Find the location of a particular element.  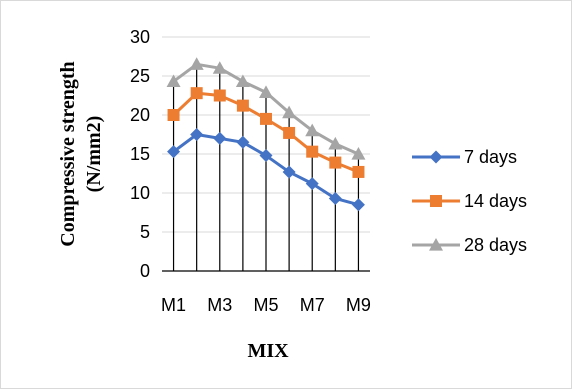

y-tick-label: 15 is located at coordinates (140, 154).